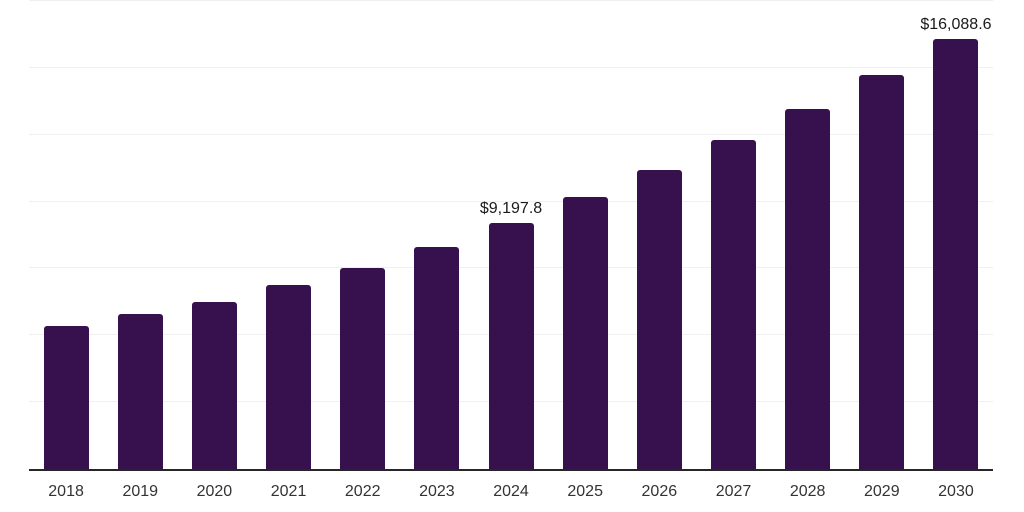 Image resolution: width=1024 pixels, height=512 pixels. What do you see at coordinates (807, 491) in the screenshot?
I see `x-tick-label-2028: 2028` at bounding box center [807, 491].